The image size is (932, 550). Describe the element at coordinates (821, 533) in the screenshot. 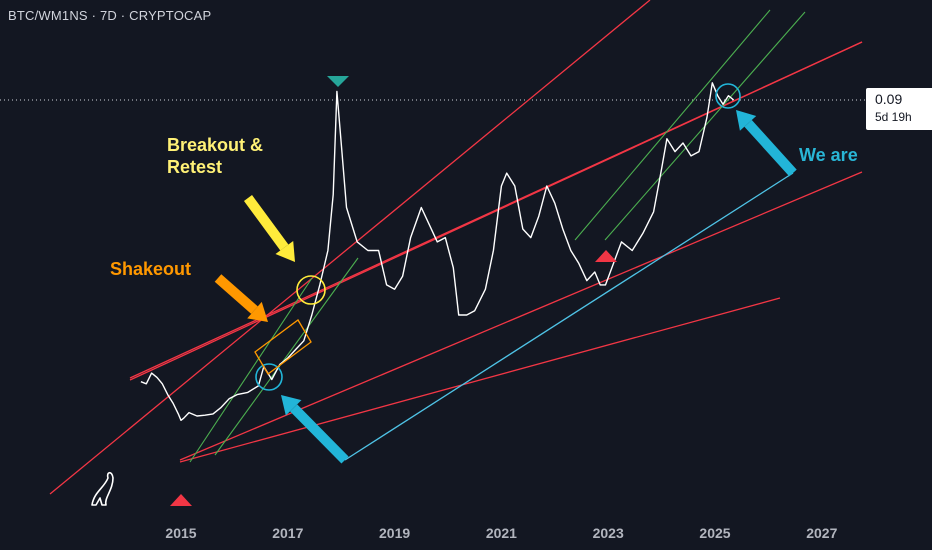

I see `x-tick-label: 2027` at that location.